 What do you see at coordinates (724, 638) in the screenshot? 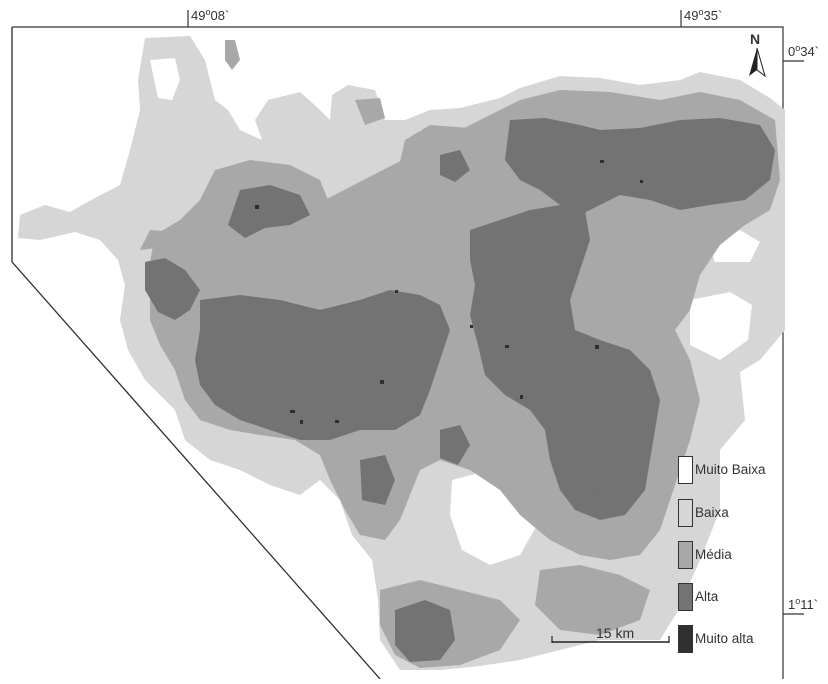
I see `legend-label-muito-alta: Muito alta` at bounding box center [724, 638].